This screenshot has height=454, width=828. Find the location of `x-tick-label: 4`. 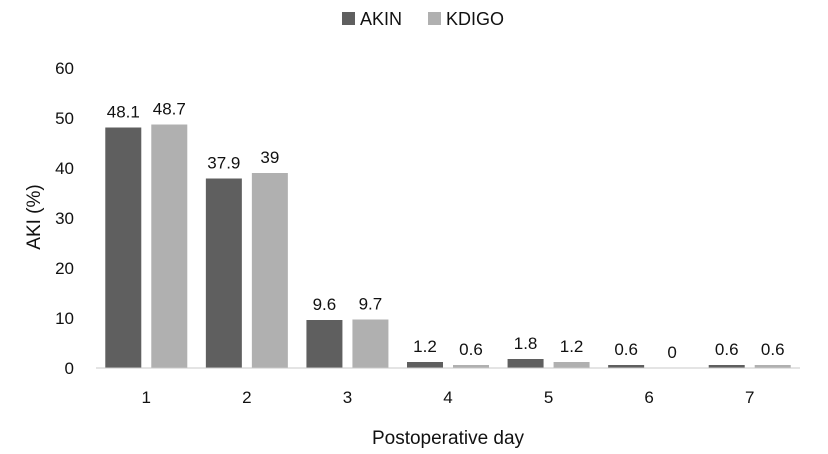

x-tick-label: 4 is located at coordinates (447, 397).